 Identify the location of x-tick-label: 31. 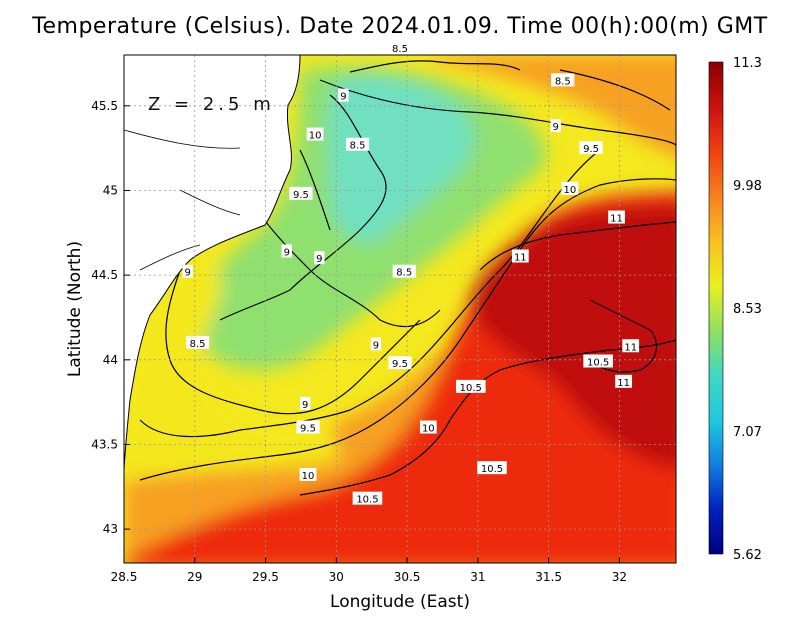
(477, 577).